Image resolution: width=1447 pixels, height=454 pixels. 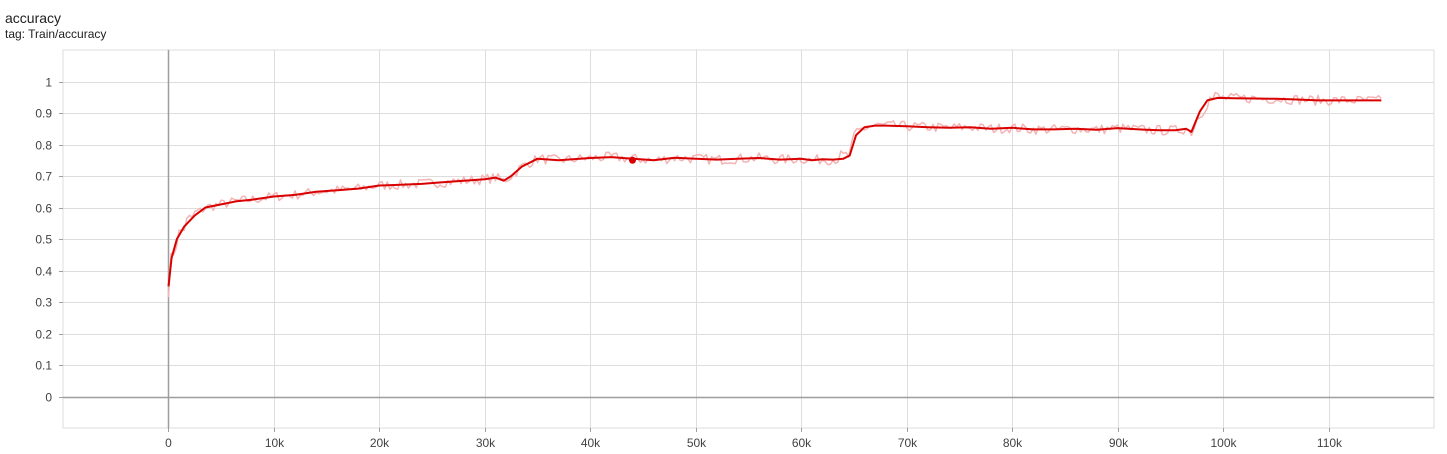 I want to click on chart-title: accuracy, so click(x=33, y=18).